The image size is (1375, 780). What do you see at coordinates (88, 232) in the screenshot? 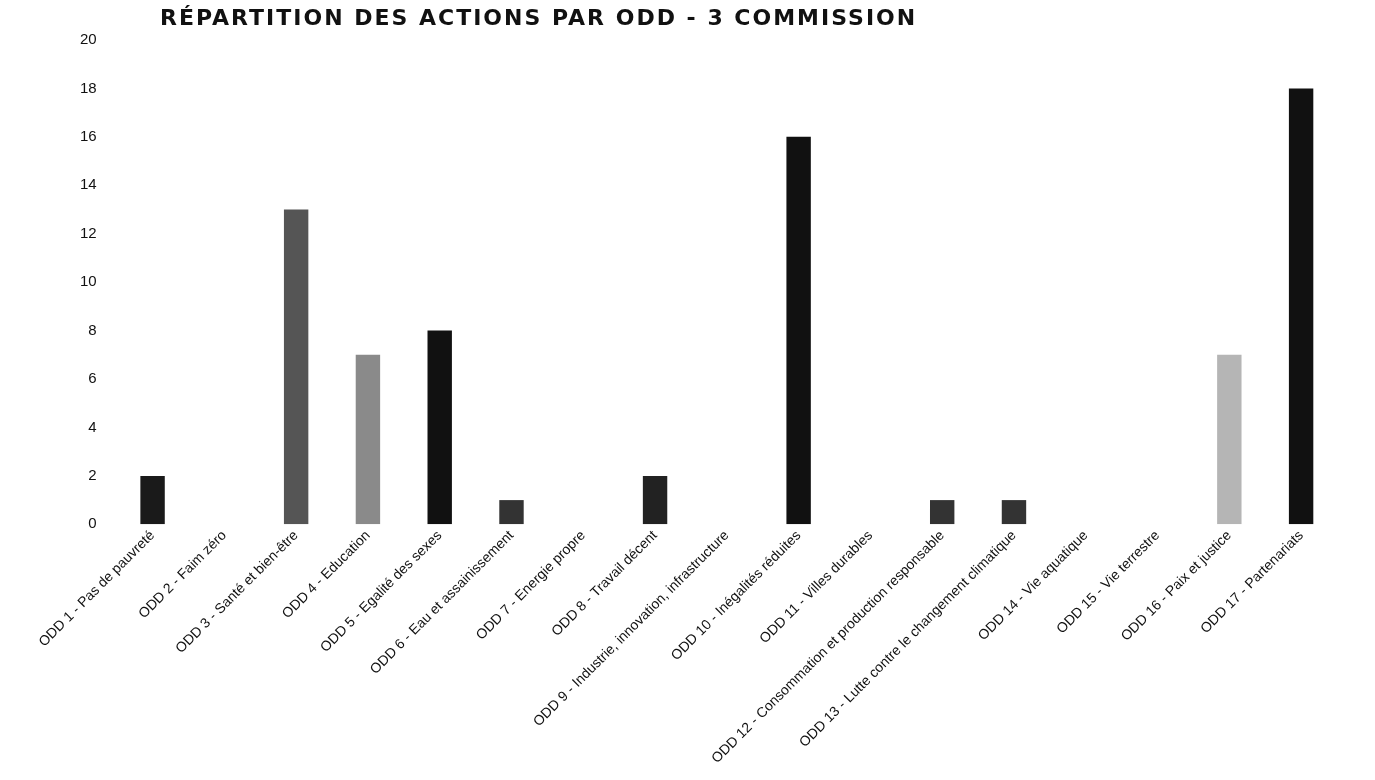
I see `y-tick-label: 12` at bounding box center [88, 232].